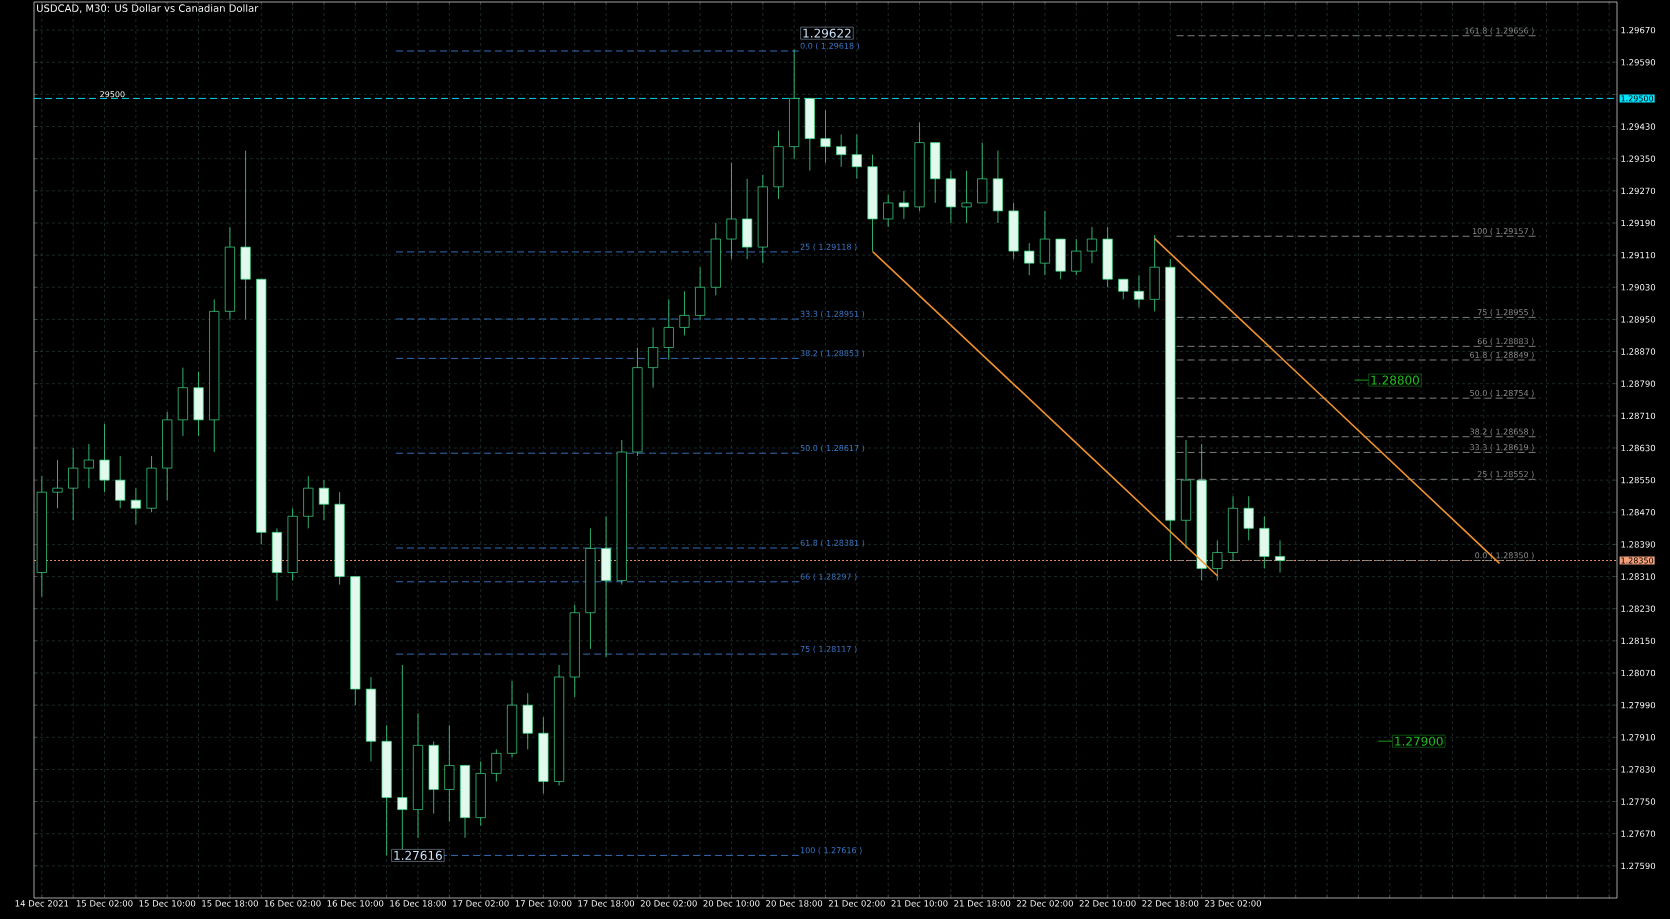 This screenshot has height=919, width=1670. Describe the element at coordinates (1638, 512) in the screenshot. I see `y-tick-label: 1.28470` at that location.